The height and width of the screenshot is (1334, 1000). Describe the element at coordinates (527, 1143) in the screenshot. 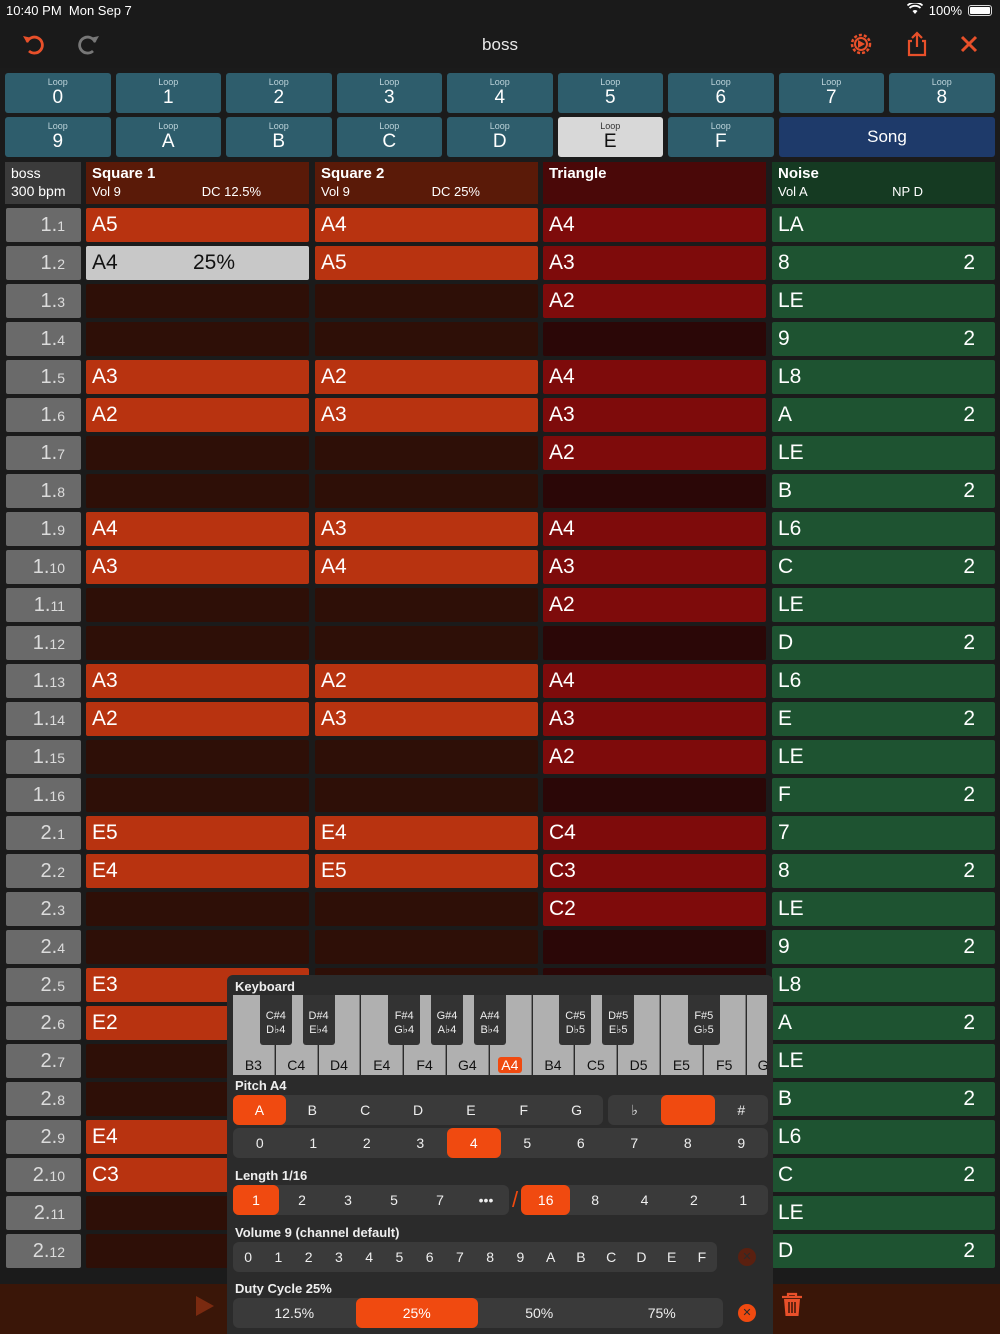

I see `octave-option: 5` at that location.